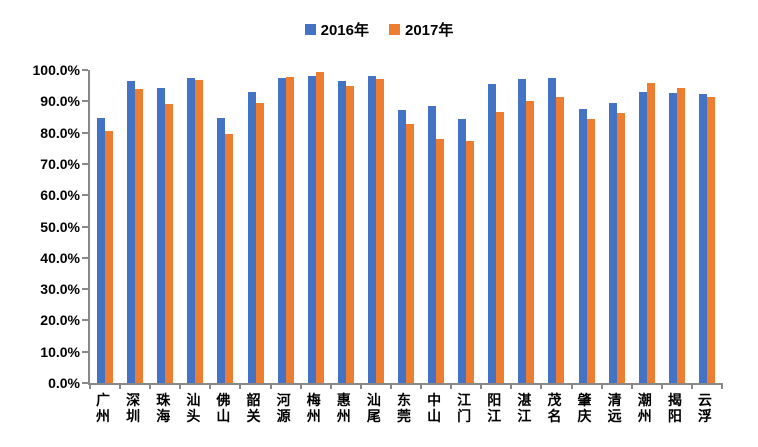  Describe the element at coordinates (60, 257) in the screenshot. I see `y-tick-label: 40.0%` at that location.